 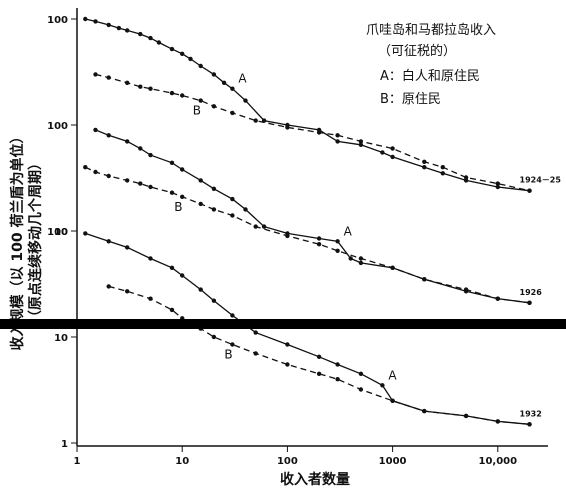 I want to click on x-tick-label: 1000, so click(x=393, y=461).